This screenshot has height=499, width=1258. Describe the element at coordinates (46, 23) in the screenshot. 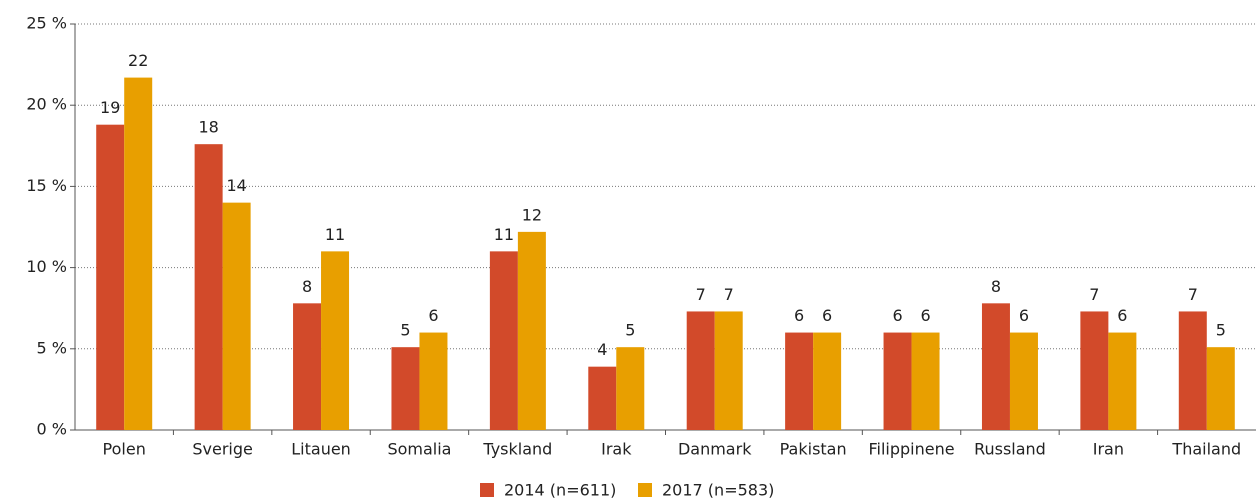

I see `y-tick-label: 25 %` at that location.